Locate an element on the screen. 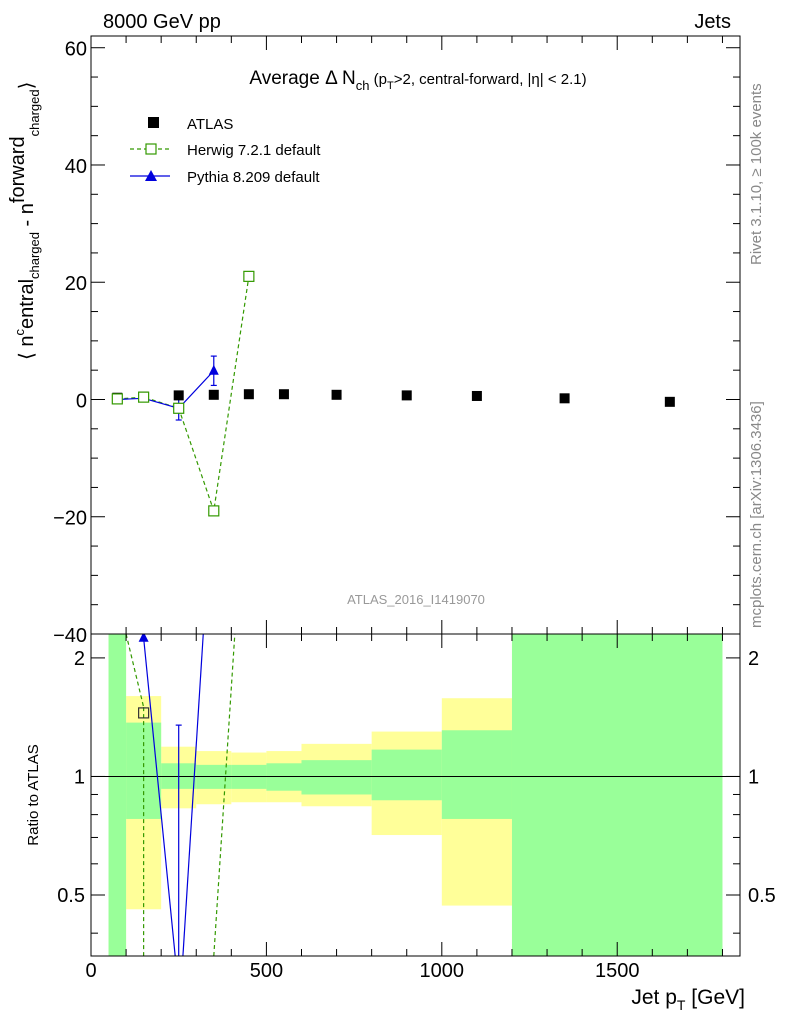 The width and height of the screenshot is (786, 1024). x-tick-label: 500 is located at coordinates (266, 971).